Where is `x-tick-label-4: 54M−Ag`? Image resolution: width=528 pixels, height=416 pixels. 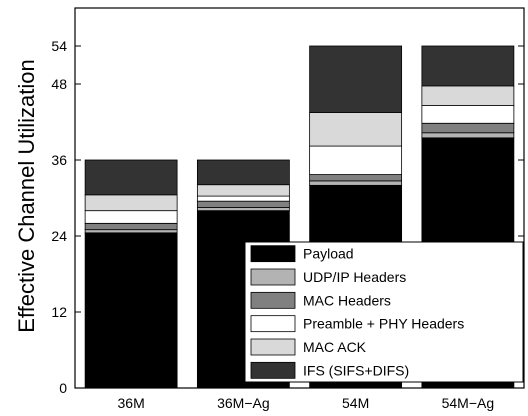
x-tick-label-4: 54M−Ag is located at coordinates (468, 403).